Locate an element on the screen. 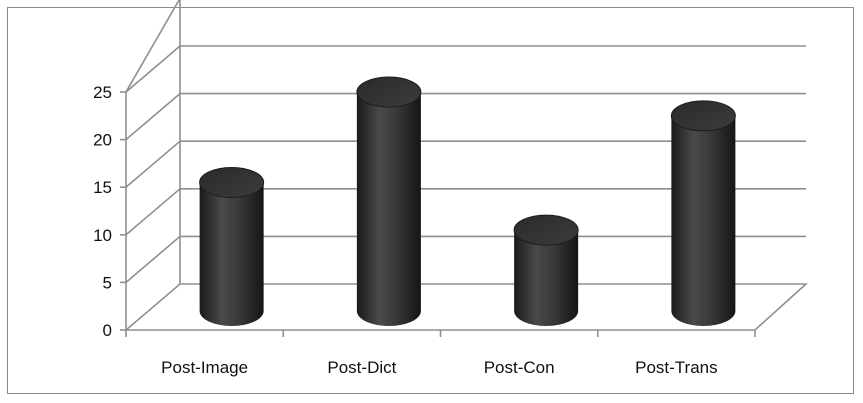  floor is located at coordinates (466, 307).